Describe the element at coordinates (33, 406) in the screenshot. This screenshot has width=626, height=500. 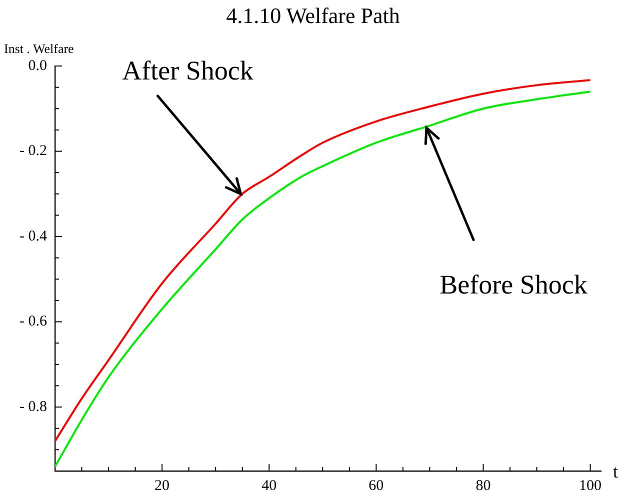
I see `y-tick-label: - 0.8` at that location.